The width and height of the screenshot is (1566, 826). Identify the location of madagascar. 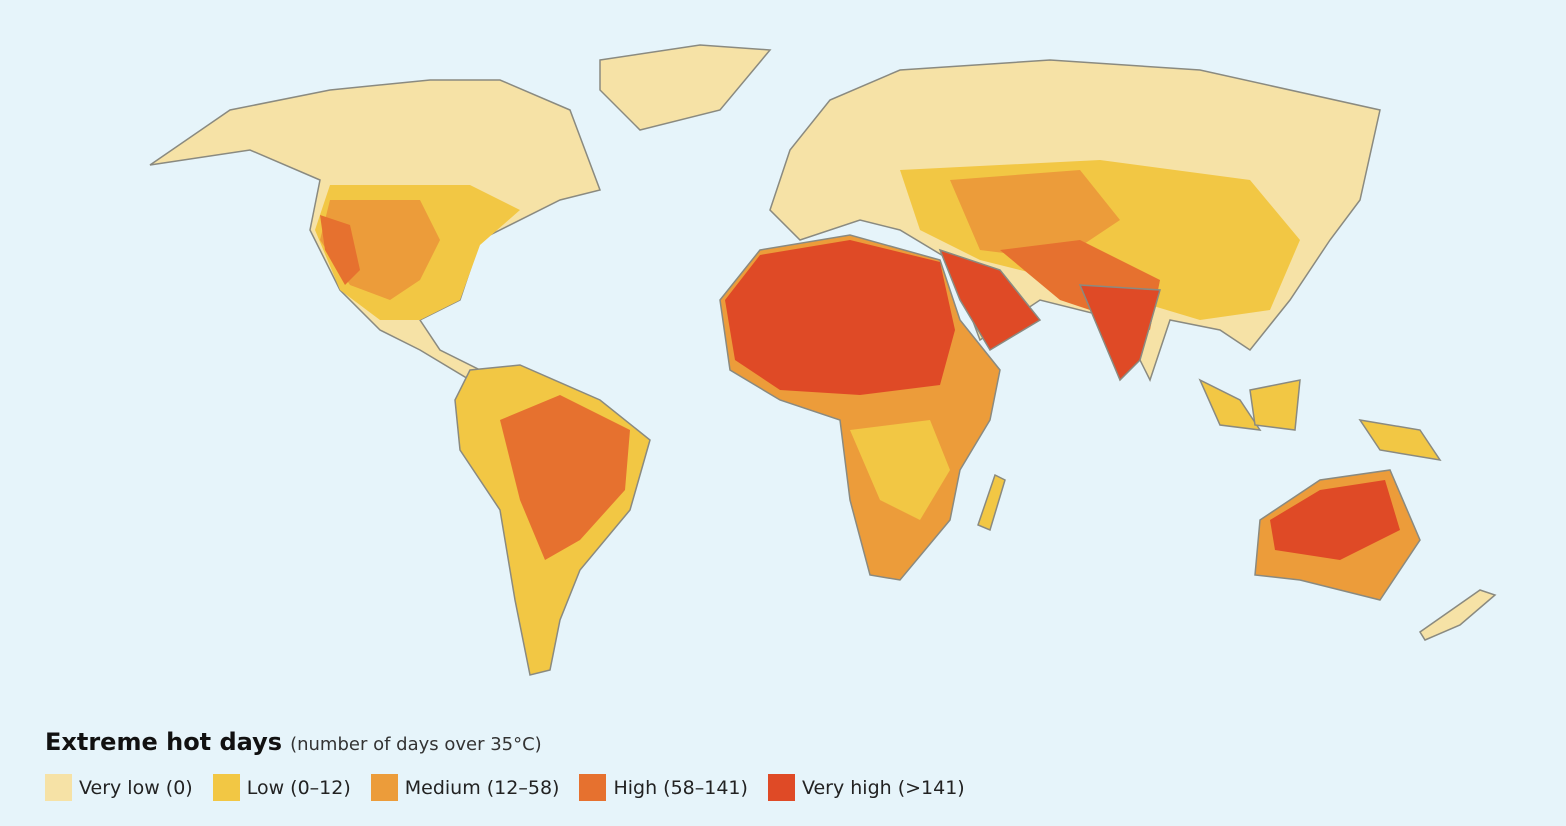
(991, 502).